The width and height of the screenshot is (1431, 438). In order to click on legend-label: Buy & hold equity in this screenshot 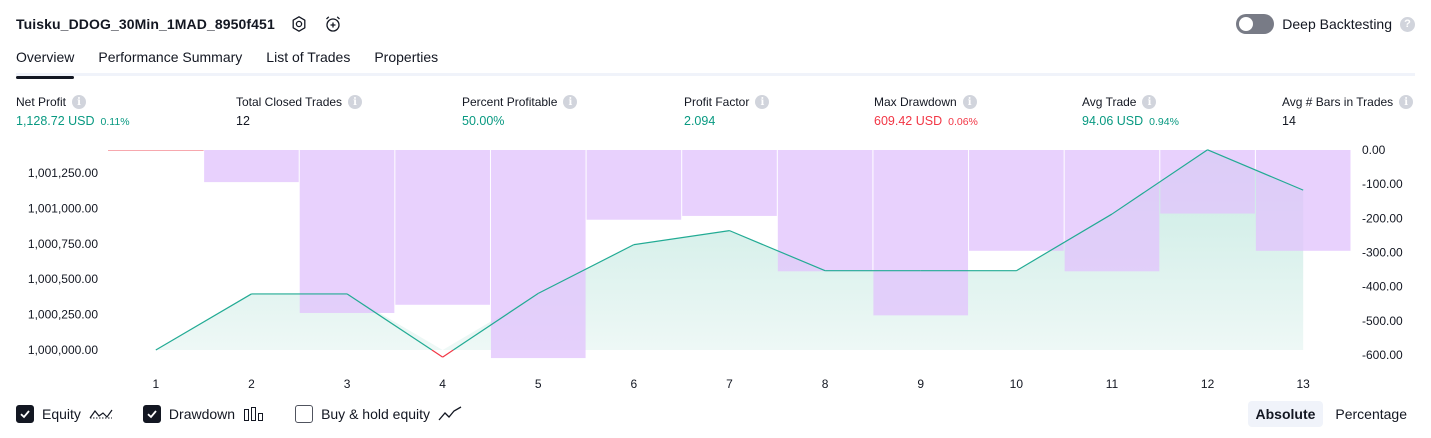, I will do `click(376, 414)`.